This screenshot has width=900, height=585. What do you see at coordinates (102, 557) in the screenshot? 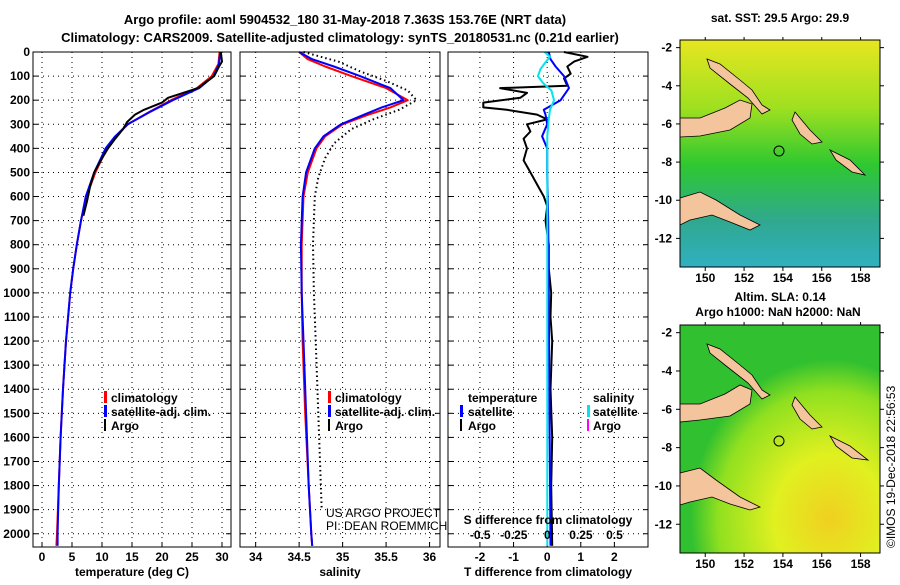
I see `x-tick-label: 10` at bounding box center [102, 557].